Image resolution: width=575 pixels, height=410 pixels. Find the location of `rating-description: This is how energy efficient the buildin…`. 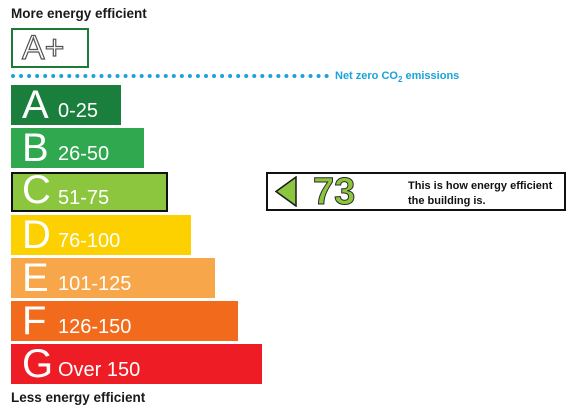

rating-description: This is how energy efficient the buildin… is located at coordinates (480, 193).